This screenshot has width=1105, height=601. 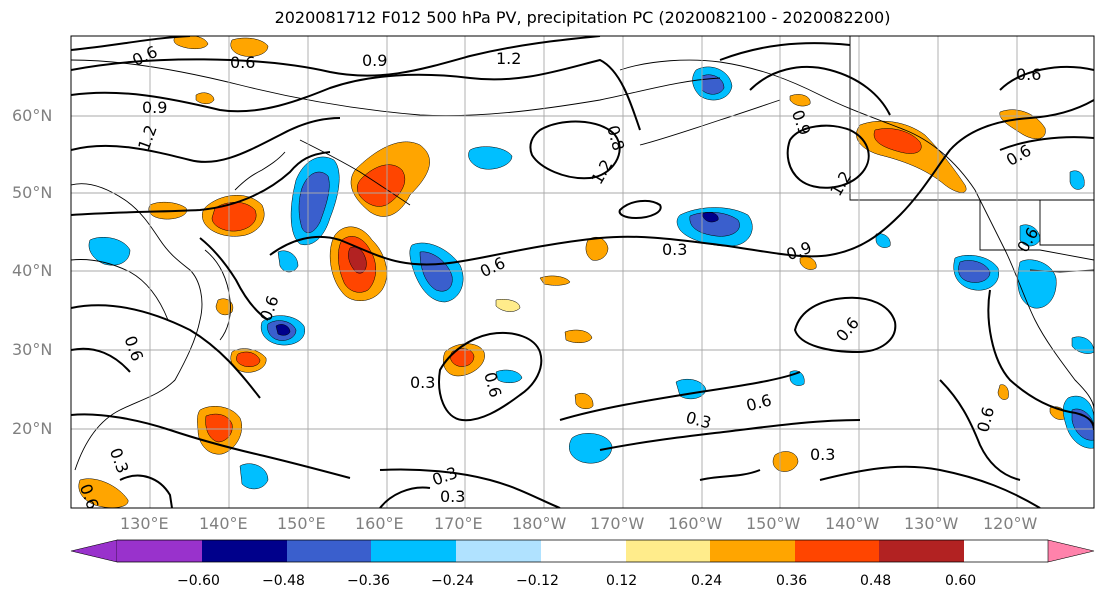 What do you see at coordinates (1071, 551) in the screenshot?
I see `colorbar-extend-max` at bounding box center [1071, 551].